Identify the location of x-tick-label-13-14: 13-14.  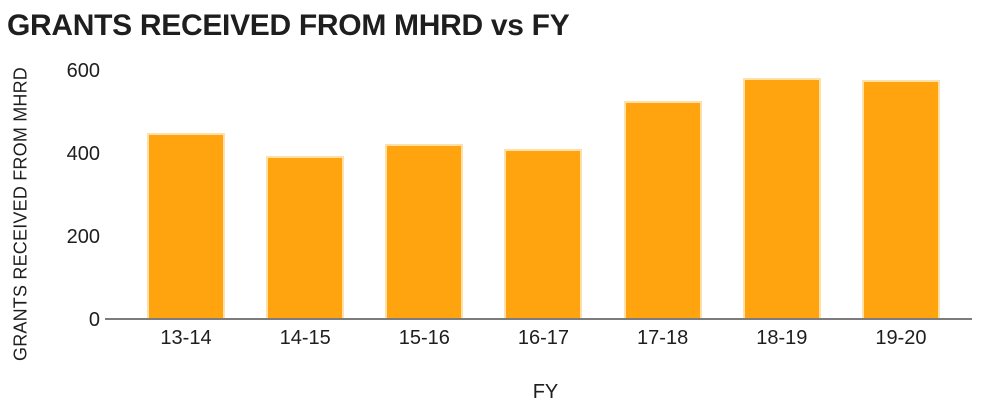
(186, 338).